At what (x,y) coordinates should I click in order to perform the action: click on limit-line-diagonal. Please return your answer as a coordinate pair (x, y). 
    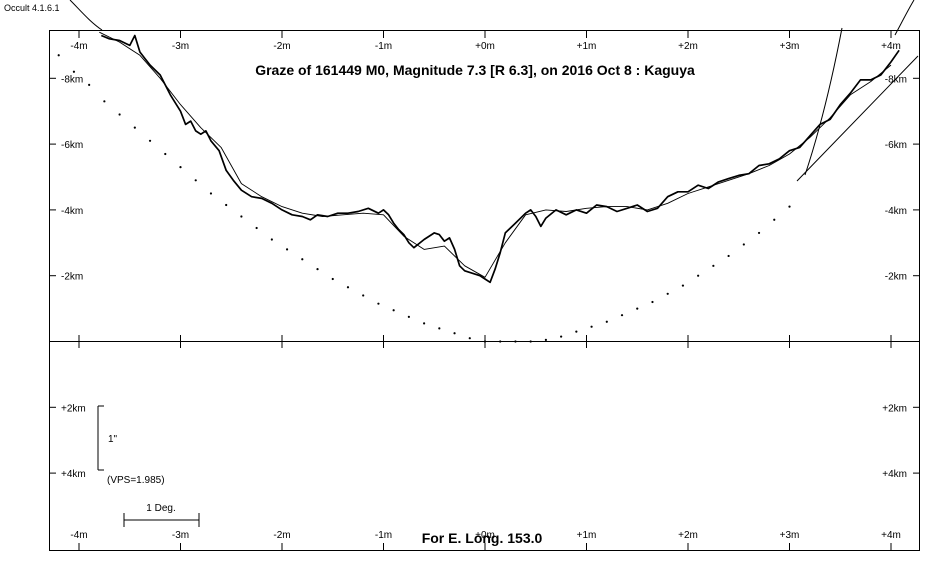
    Looking at the image, I should click on (857, 118).